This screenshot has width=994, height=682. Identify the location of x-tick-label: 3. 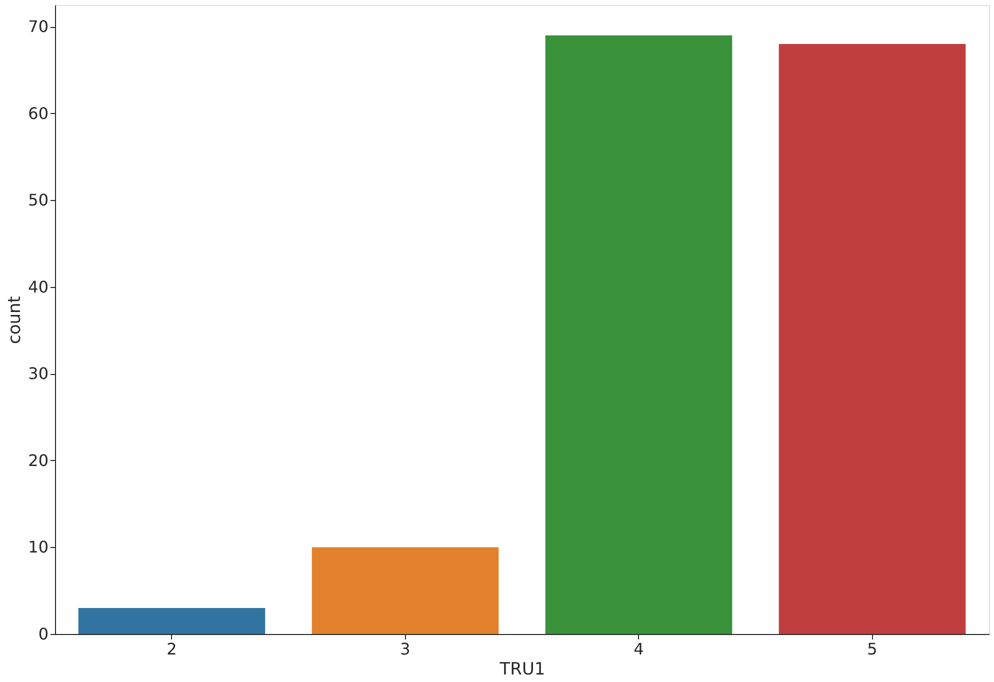
(405, 649).